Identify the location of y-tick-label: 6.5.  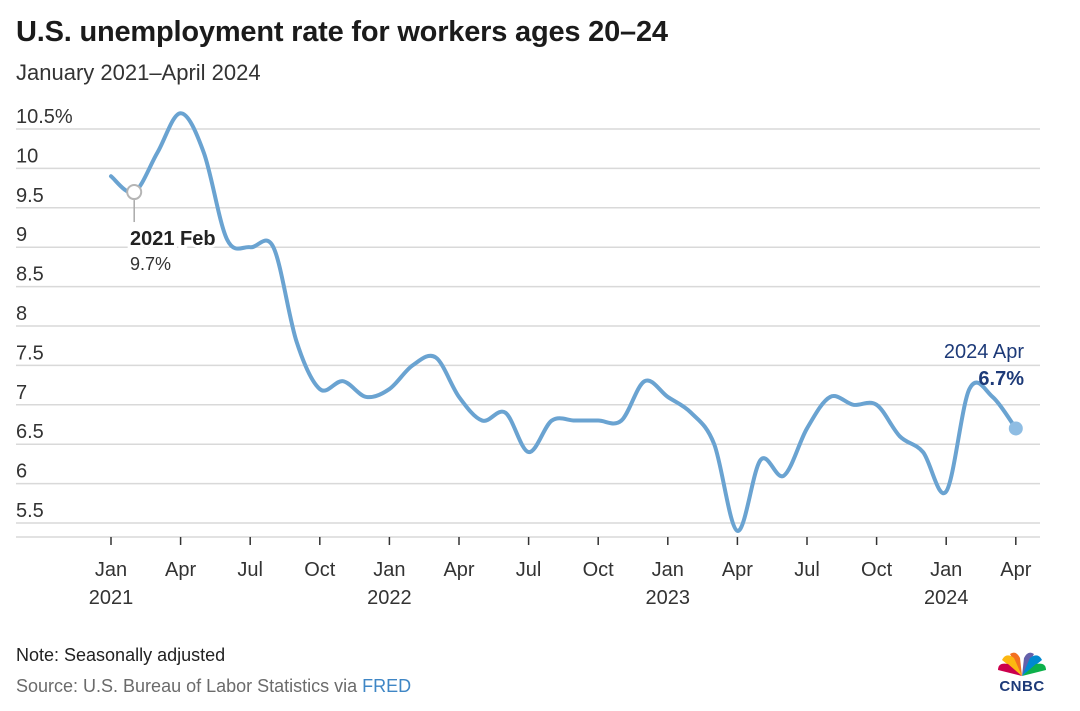
(30, 432).